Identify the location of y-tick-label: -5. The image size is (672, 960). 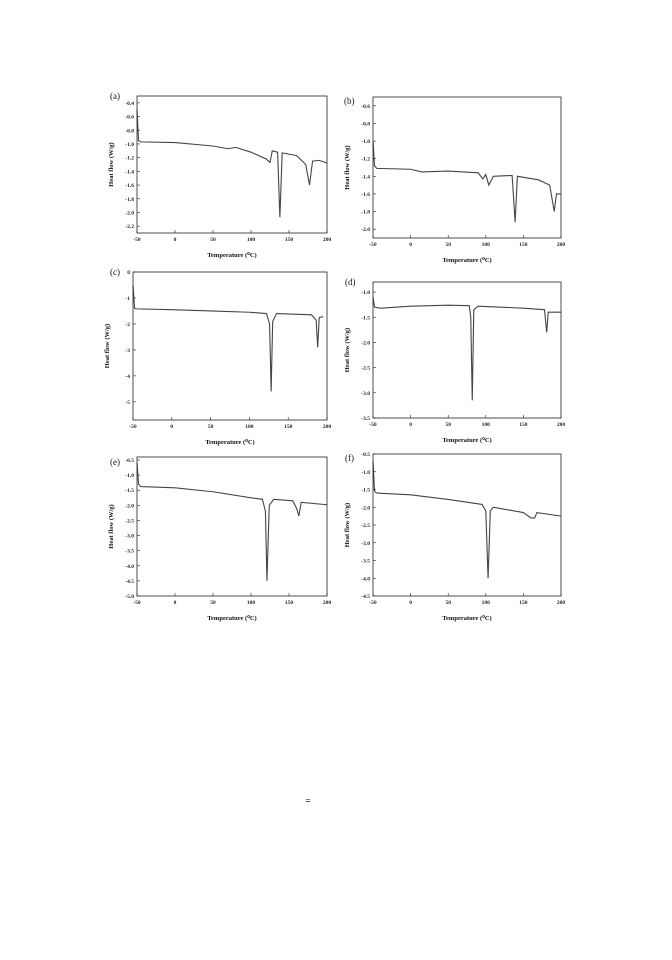
(127, 403).